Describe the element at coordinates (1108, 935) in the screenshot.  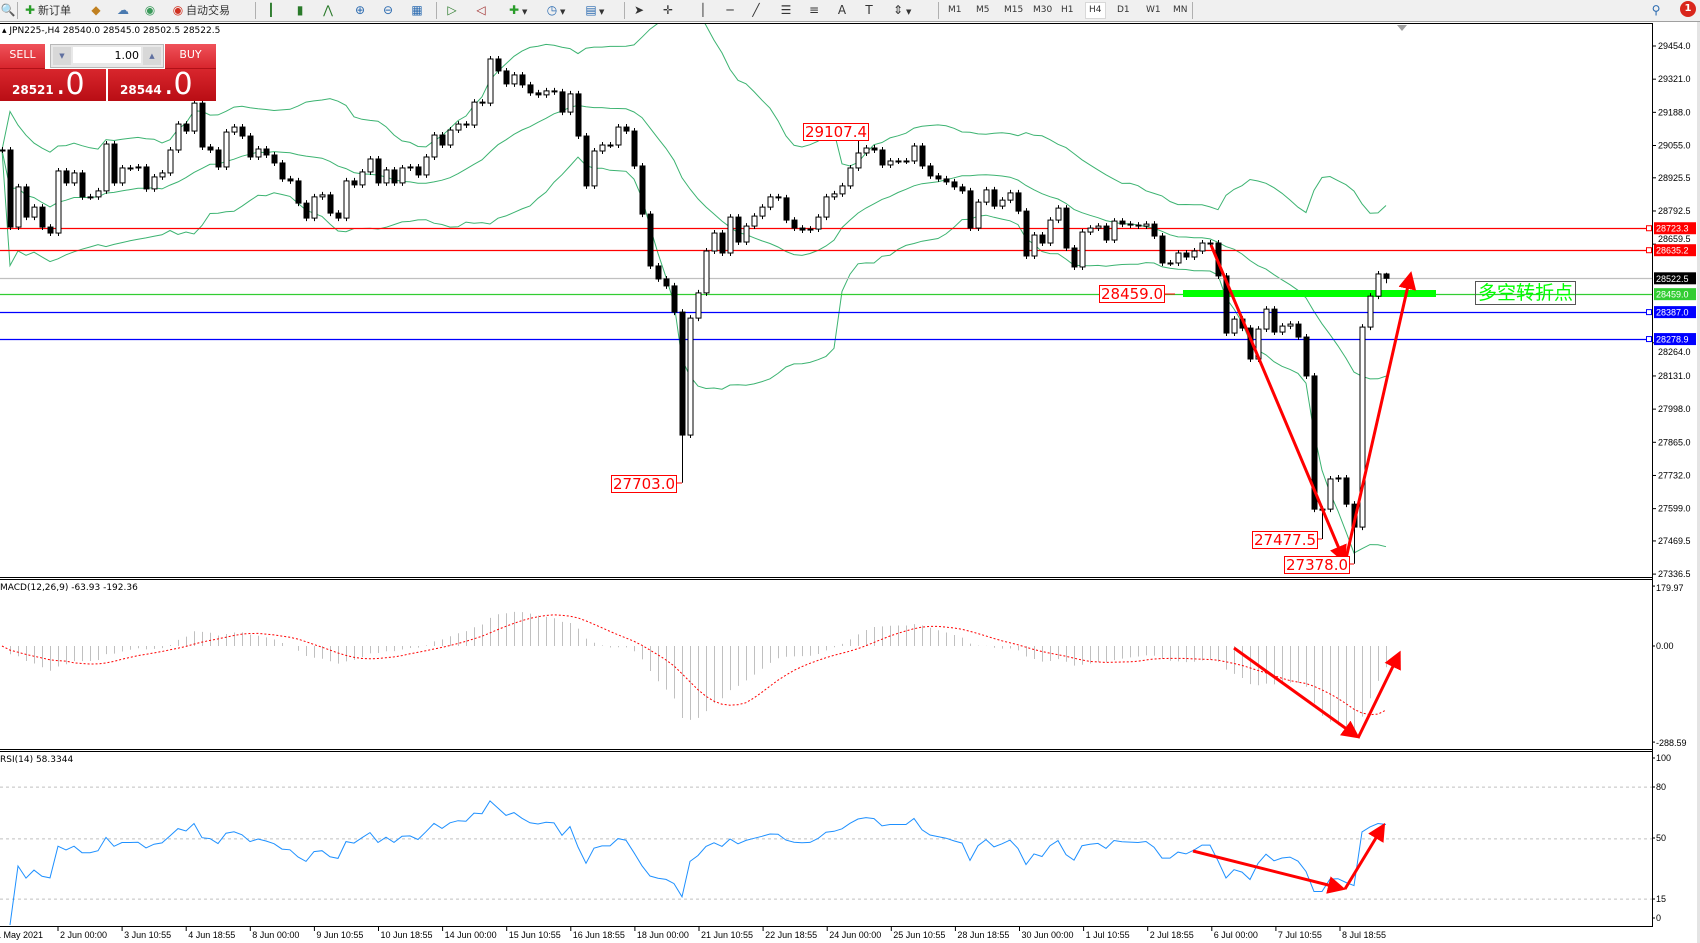
I see `time-label: 1 Jul 10:55` at that location.